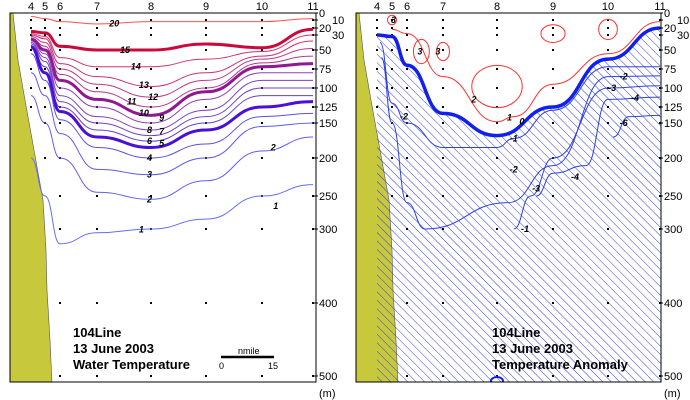  Describe the element at coordinates (131, 364) in the screenshot. I see `title-line-3: Water Temperature` at that location.